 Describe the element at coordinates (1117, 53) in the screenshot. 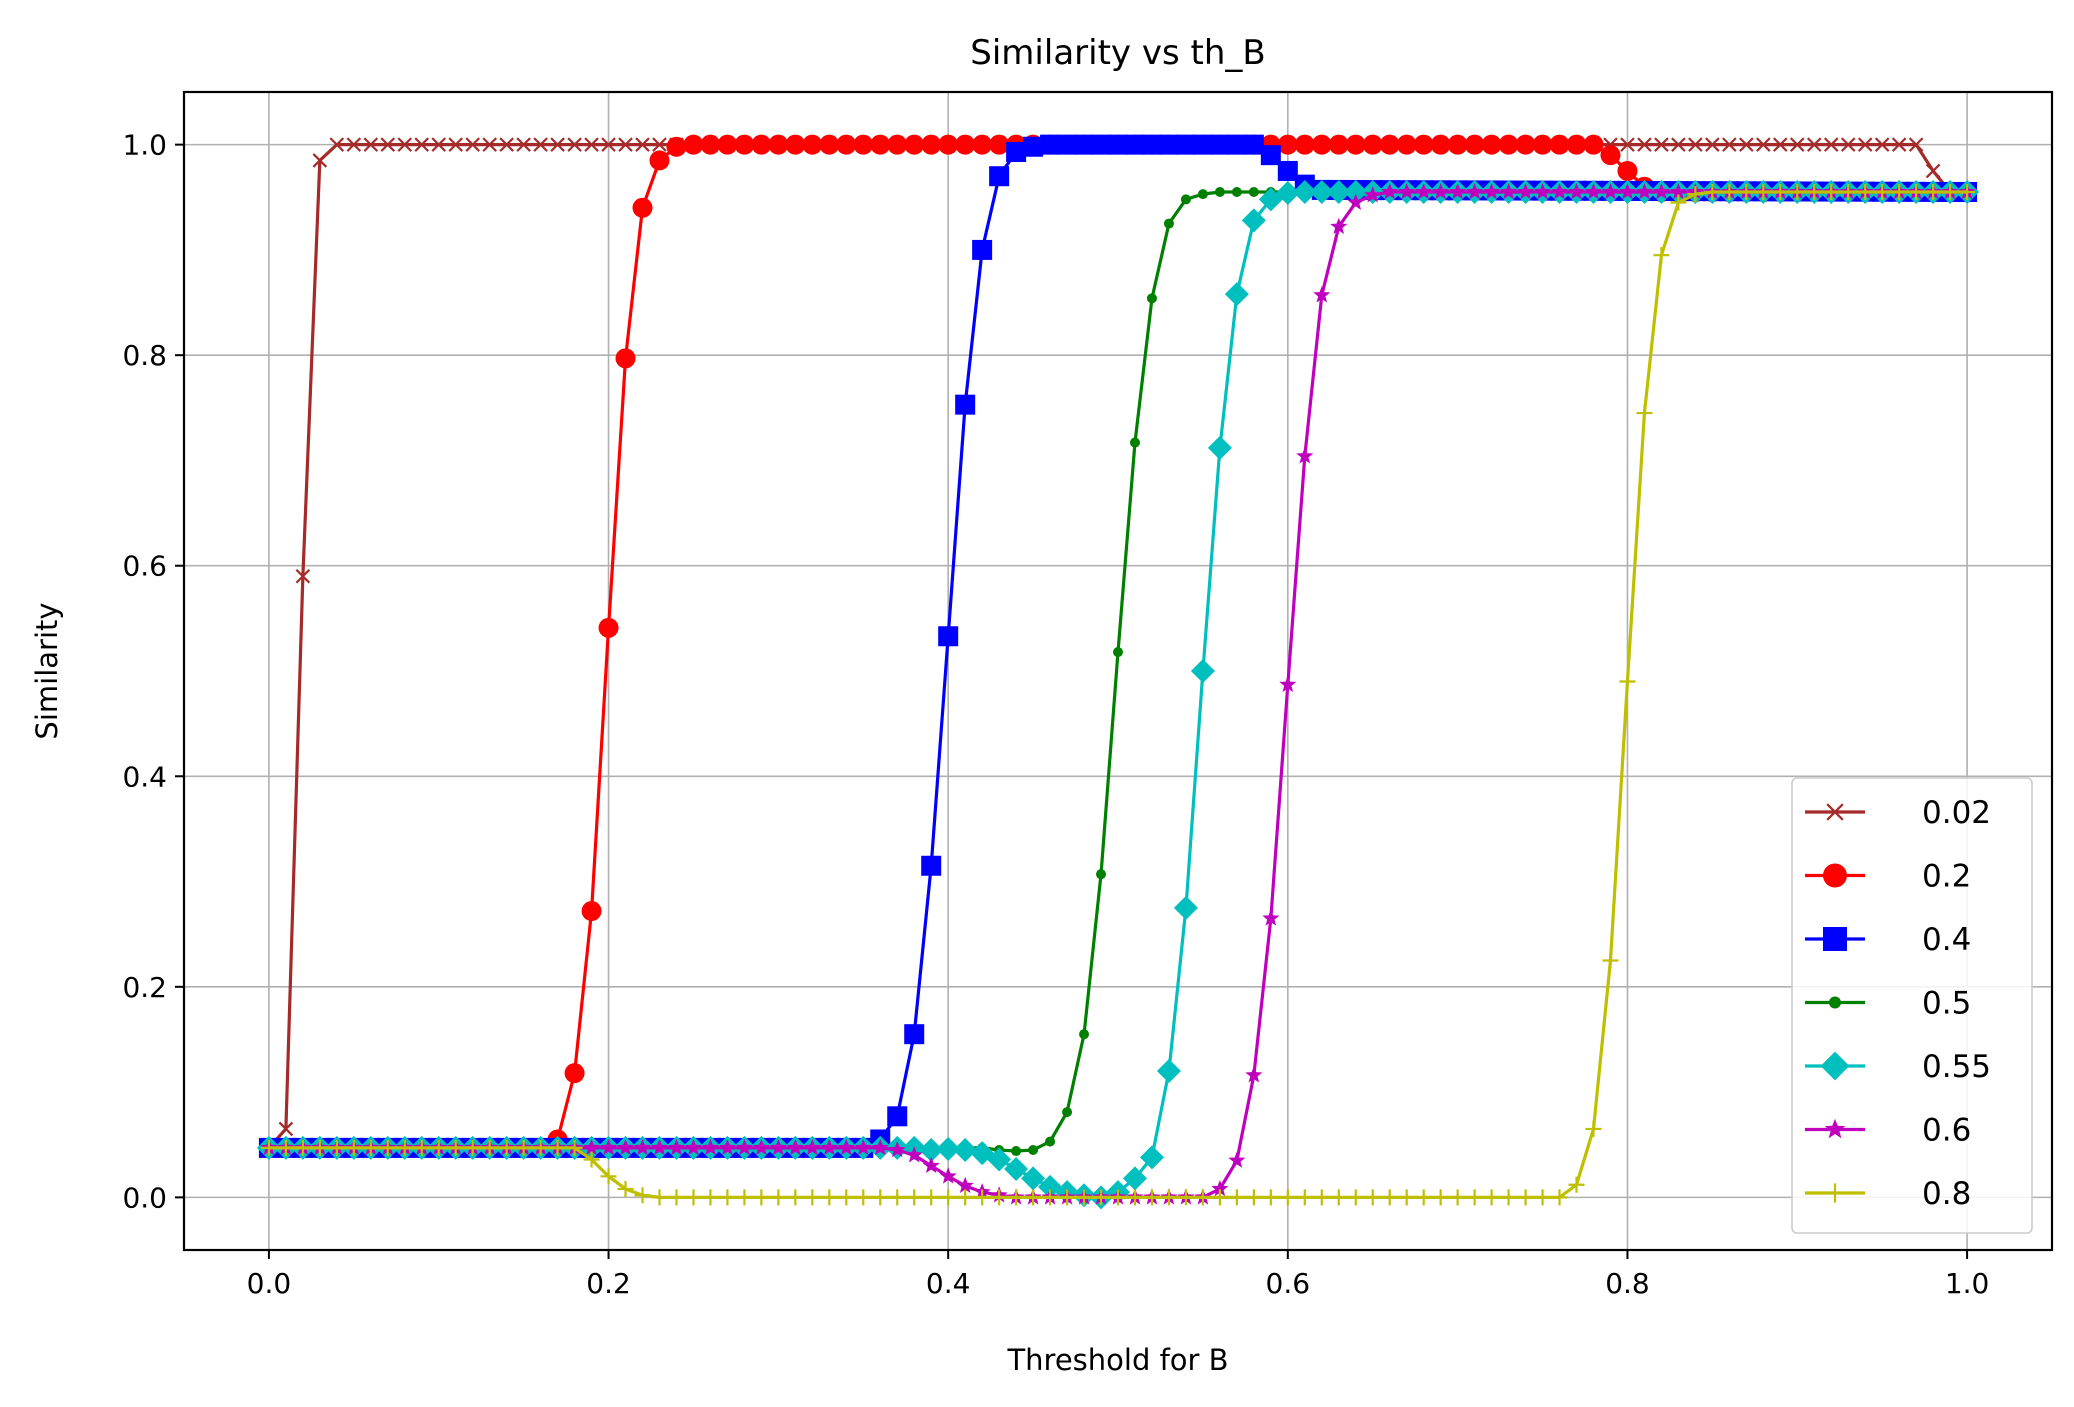

I see `chart-title: Similarity vs th_B` at that location.